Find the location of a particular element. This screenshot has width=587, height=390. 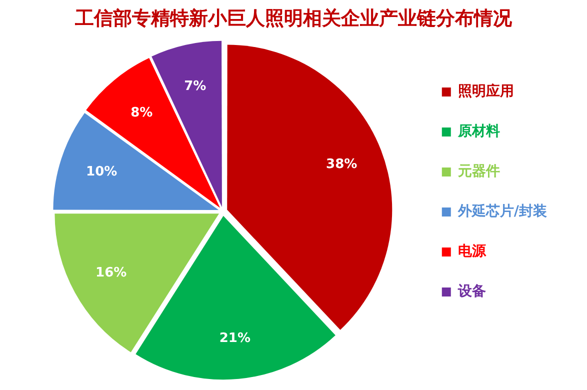

data-label: 7% is located at coordinates (195, 86).